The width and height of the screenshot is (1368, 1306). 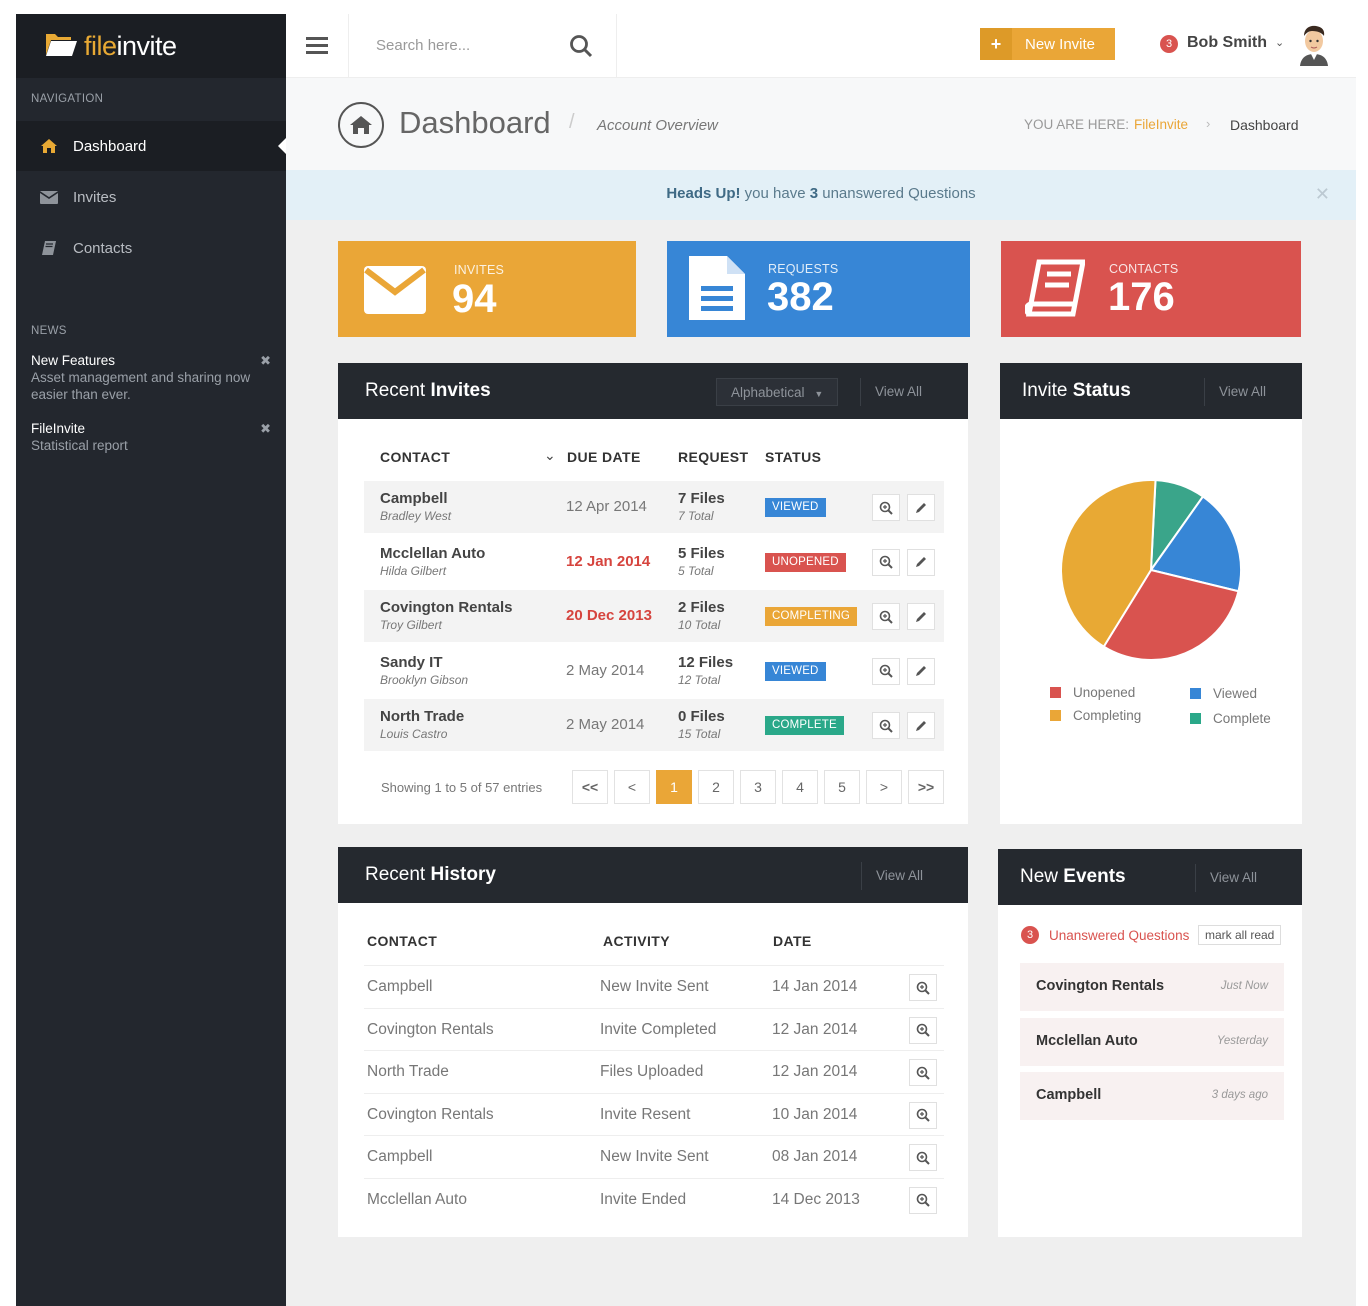 What do you see at coordinates (590, 787) in the screenshot?
I see `first-page-button: <<` at bounding box center [590, 787].